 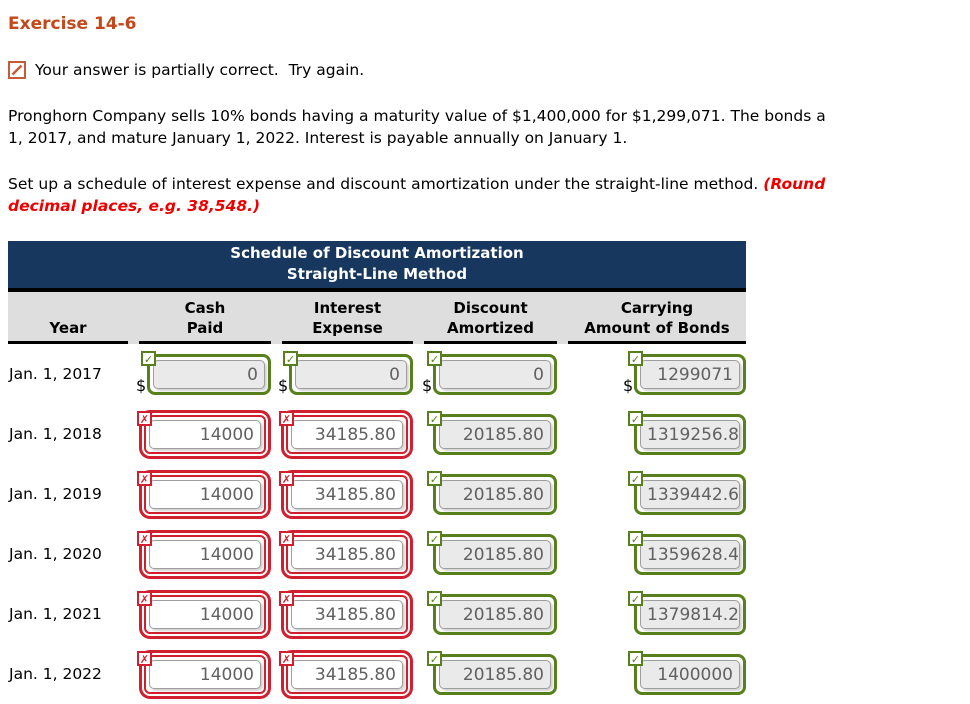 I want to click on column-header-discount-amortized: Discount Amortized, so click(x=490, y=318).